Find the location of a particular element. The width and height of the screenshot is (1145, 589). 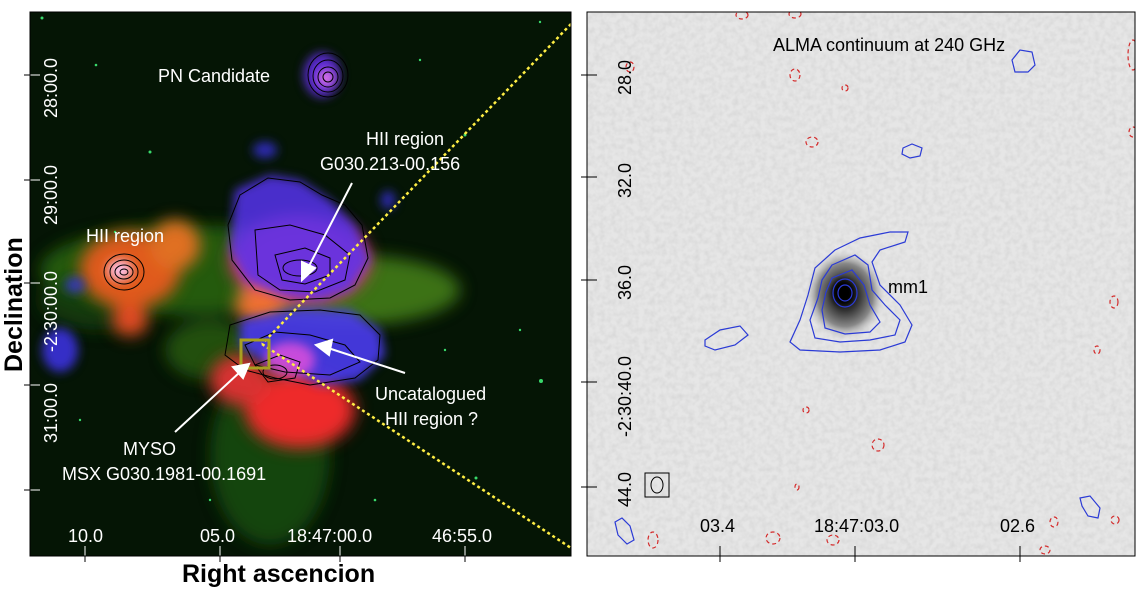

slit-line-lower is located at coordinates (416, 446).